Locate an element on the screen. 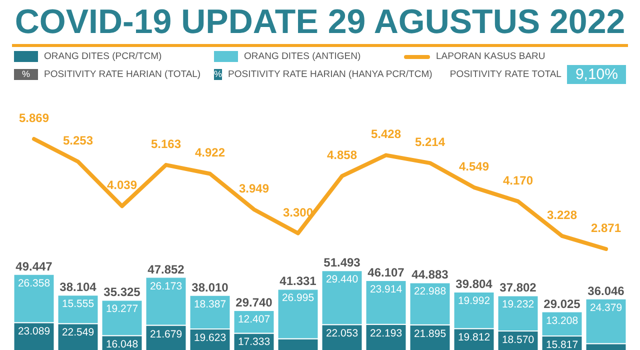  data-label: 21.679 is located at coordinates (166, 334).